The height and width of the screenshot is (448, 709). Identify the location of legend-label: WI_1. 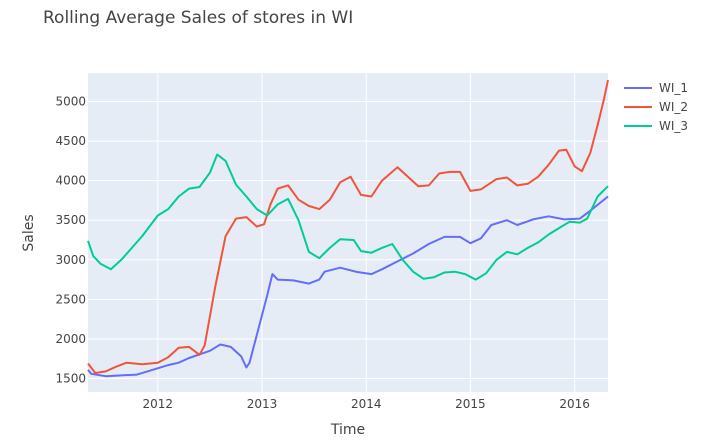
(673, 88).